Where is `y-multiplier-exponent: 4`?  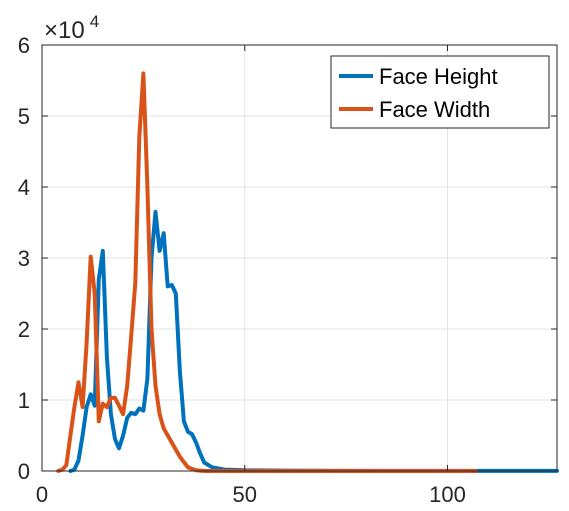
y-multiplier-exponent: 4 is located at coordinates (94, 21).